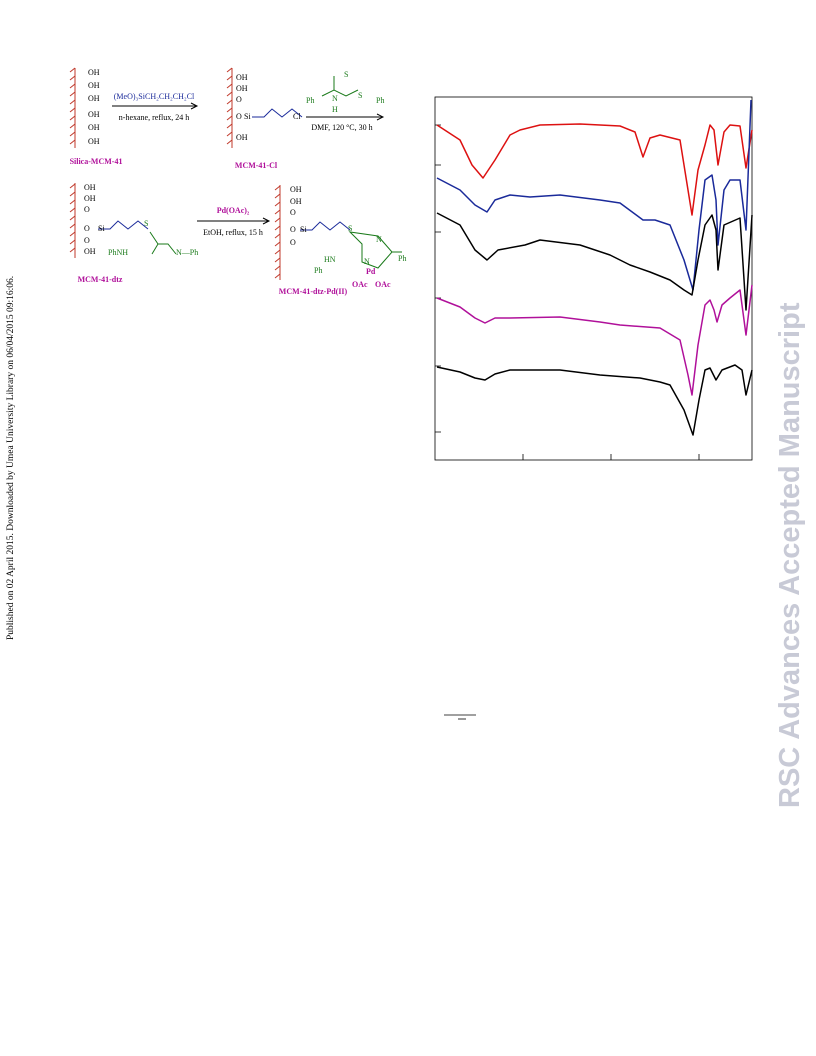  Describe the element at coordinates (335, 98) in the screenshot. I see `reagent-atom: N` at that location.